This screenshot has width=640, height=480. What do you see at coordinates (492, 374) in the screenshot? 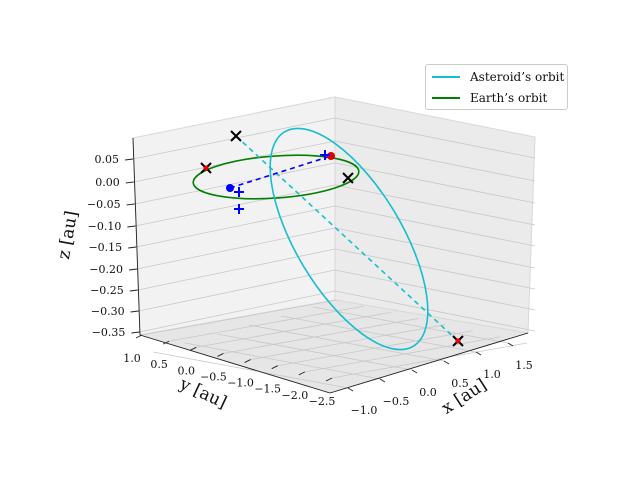
I see `x-tick-label-4: 1.0` at bounding box center [492, 374].